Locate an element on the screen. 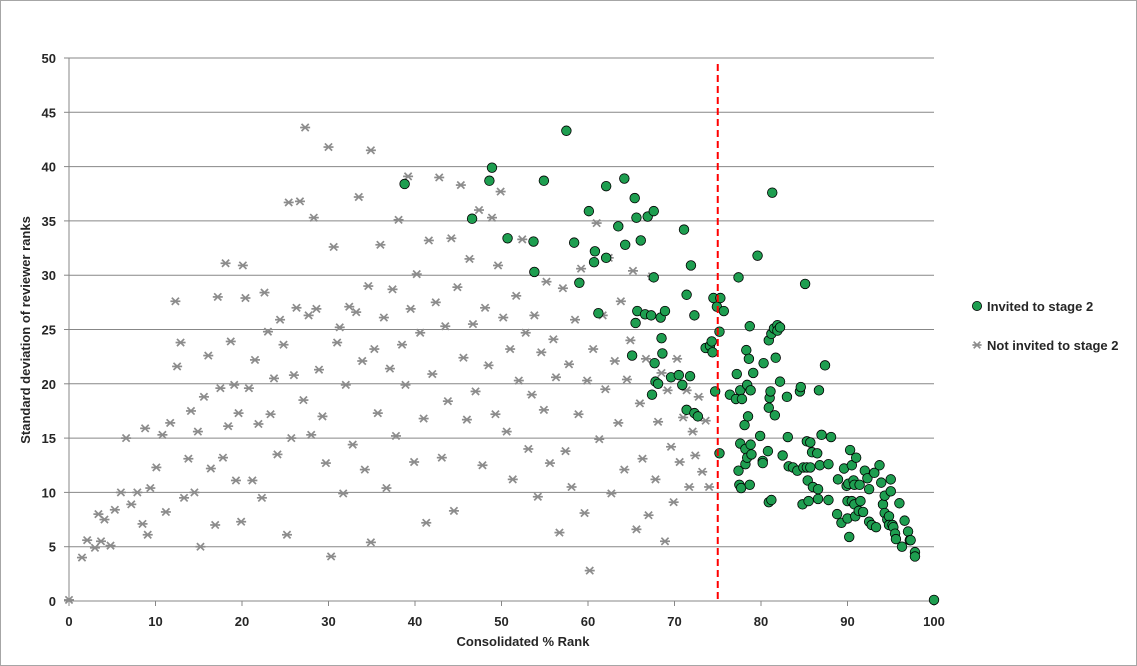 The width and height of the screenshot is (1137, 666). y-tick-label: 45 is located at coordinates (49, 112).